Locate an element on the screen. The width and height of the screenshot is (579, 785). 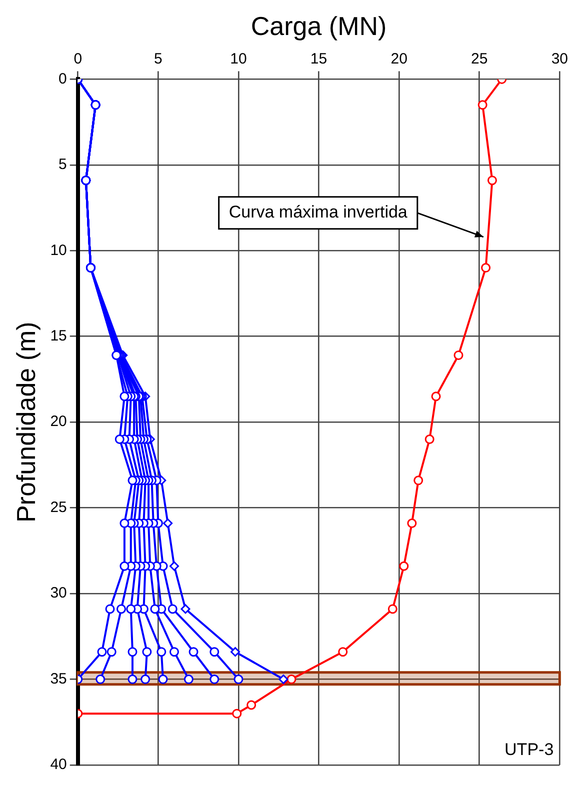
y-tick-label: 40 is located at coordinates (58, 765).